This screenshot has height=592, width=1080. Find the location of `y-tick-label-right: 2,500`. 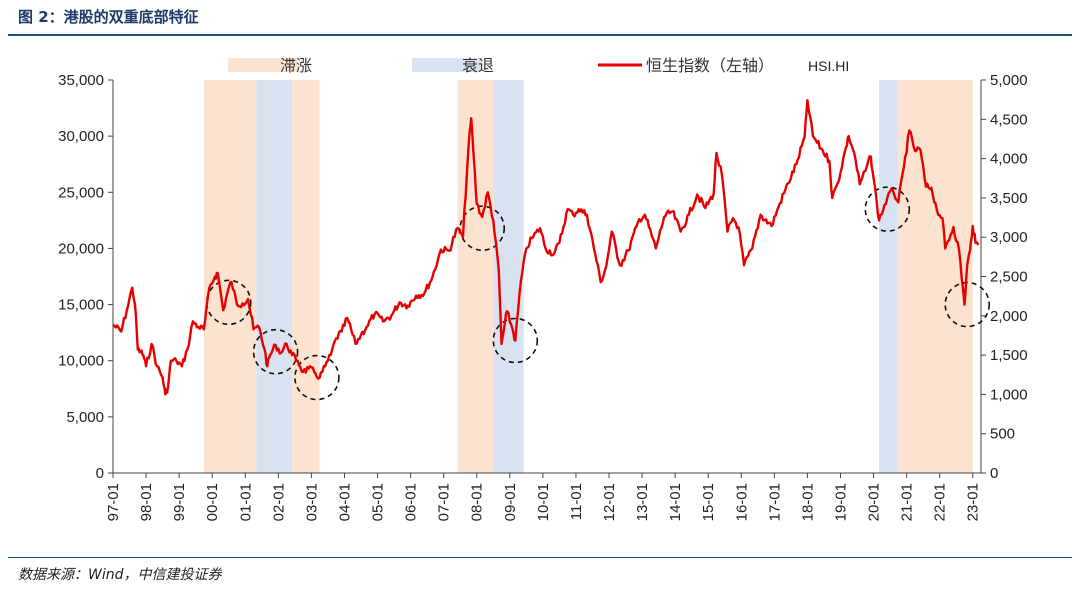

y-tick-label-right: 2,500 is located at coordinates (1009, 277).